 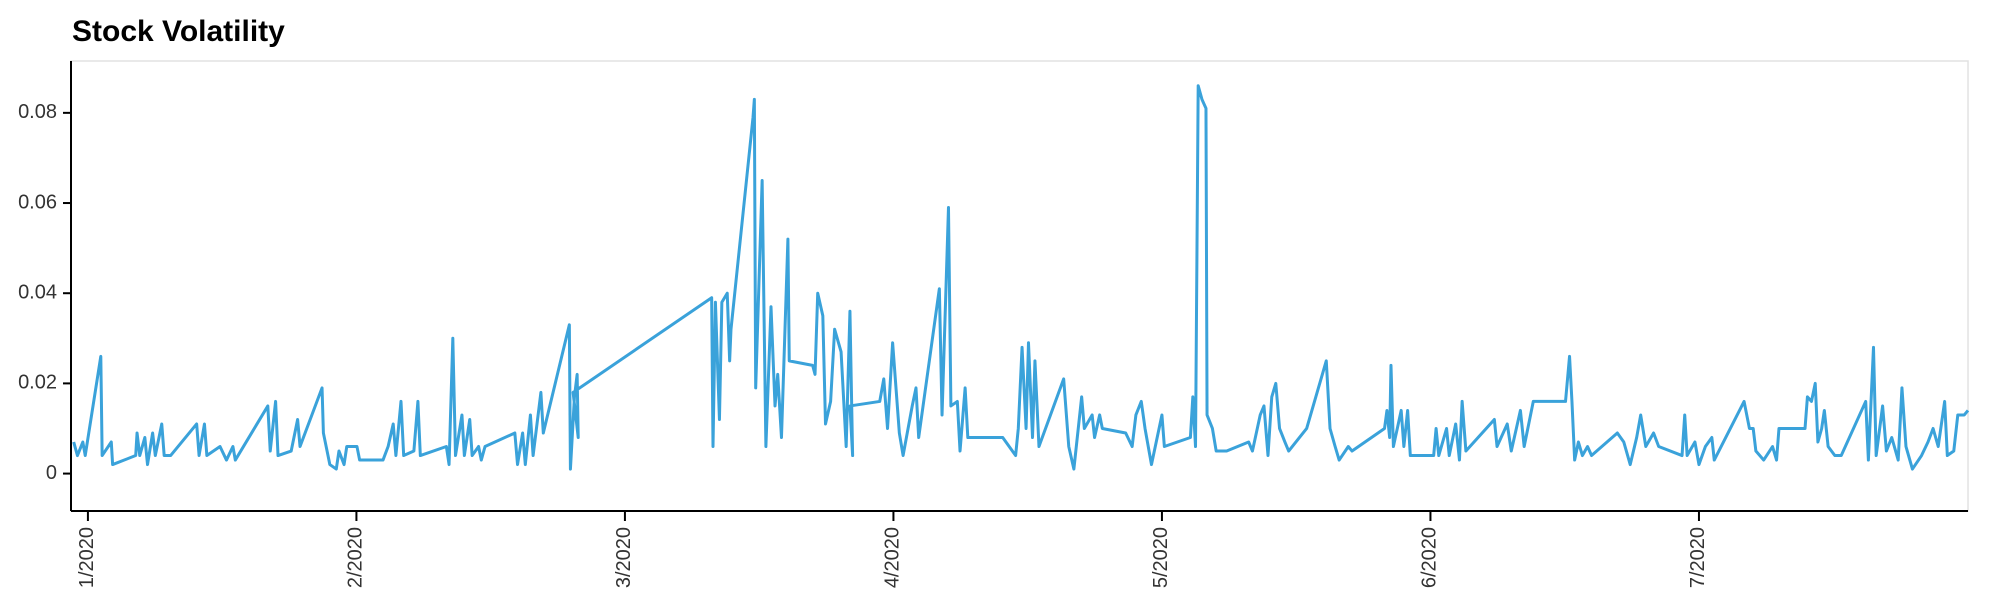 I want to click on y-tick-label: 0.08, so click(x=37, y=112).